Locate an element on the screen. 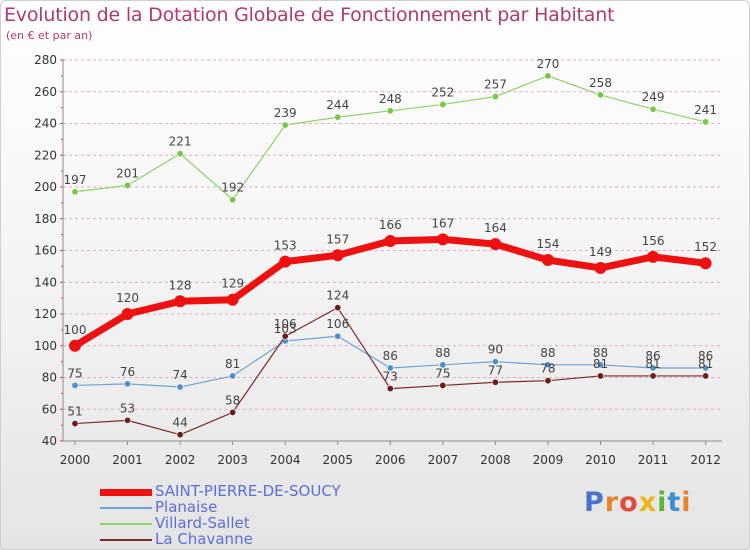 This screenshot has height=550, width=750. y-tick-label: 80 is located at coordinates (49, 378).